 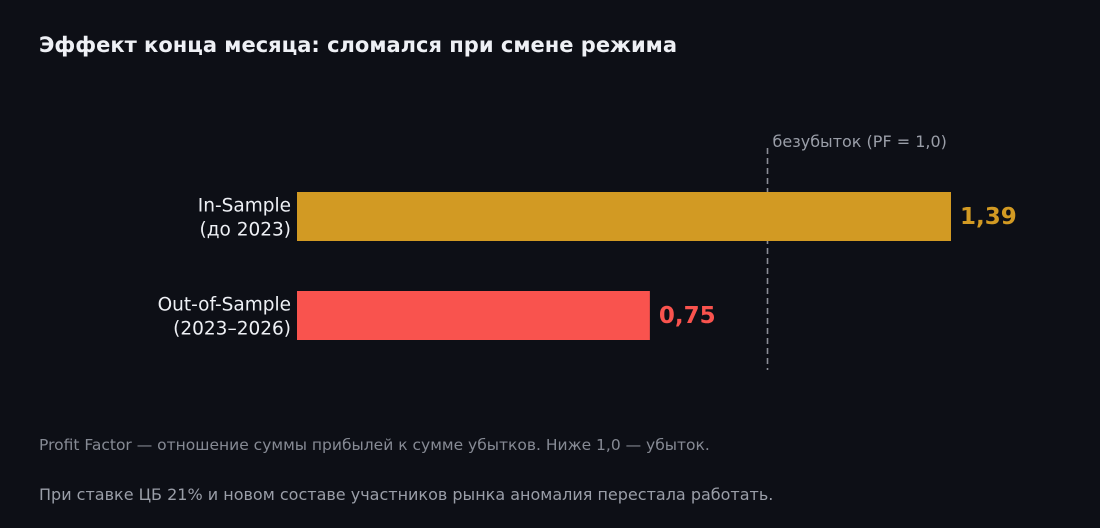 I want to click on category-label-1-line-0: Out-of-Sample, so click(x=224, y=305).